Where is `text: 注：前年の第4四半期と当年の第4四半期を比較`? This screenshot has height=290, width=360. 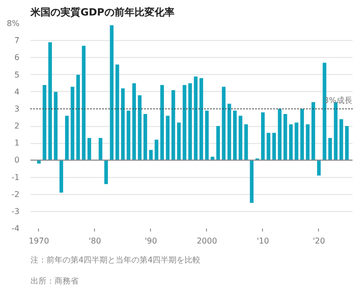
text: 注：前年の第4四半期と当年の第4四半期を比較 is located at coordinates (115, 260).